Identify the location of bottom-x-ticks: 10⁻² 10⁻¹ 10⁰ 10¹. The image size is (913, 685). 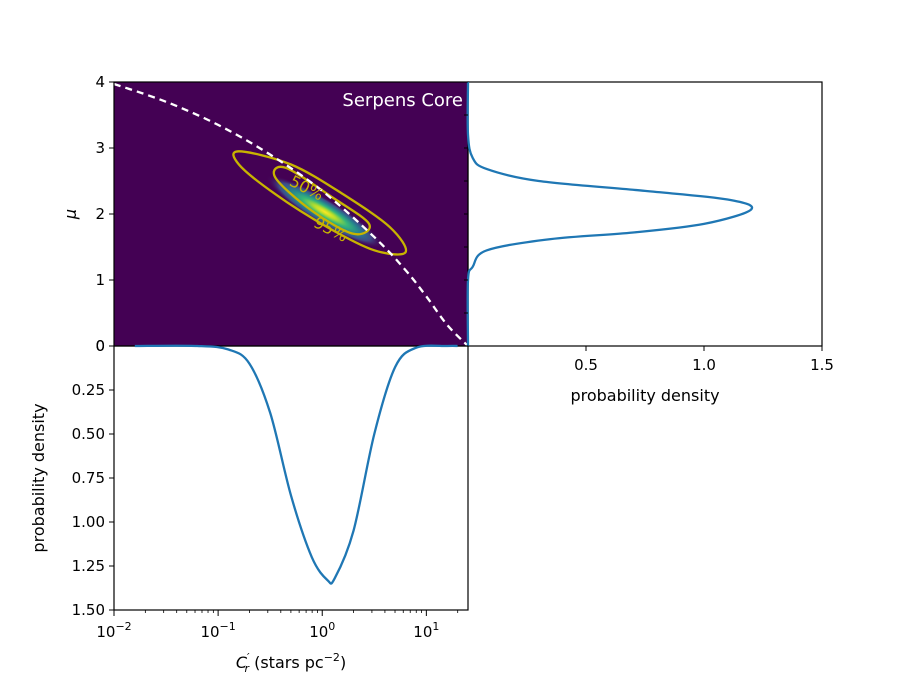
(277, 625).